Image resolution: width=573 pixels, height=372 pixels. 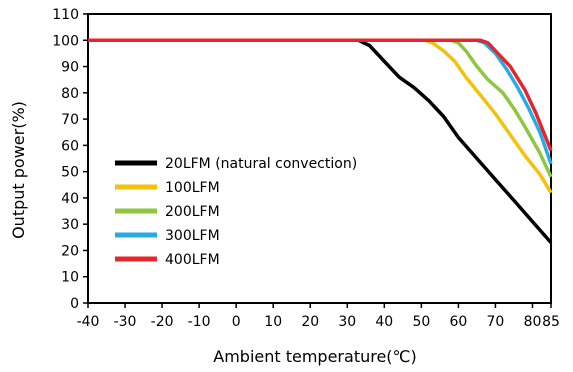 What do you see at coordinates (65, 41) in the screenshot?
I see `y-tick-label: 100` at bounding box center [65, 41].